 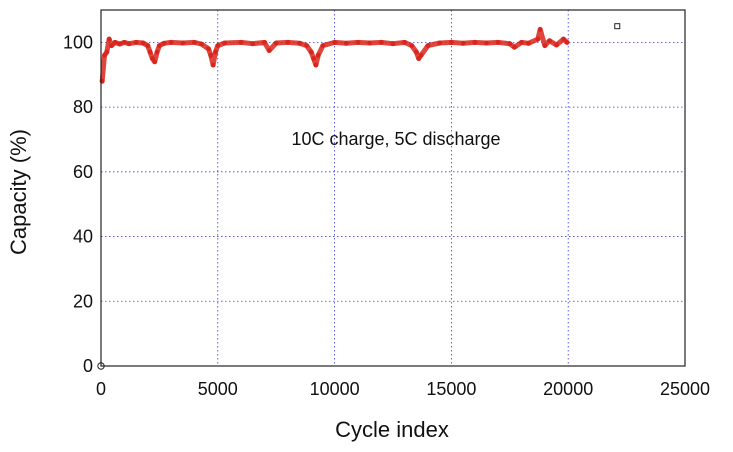 I want to click on x-tick-label: 15000, so click(x=451, y=389).